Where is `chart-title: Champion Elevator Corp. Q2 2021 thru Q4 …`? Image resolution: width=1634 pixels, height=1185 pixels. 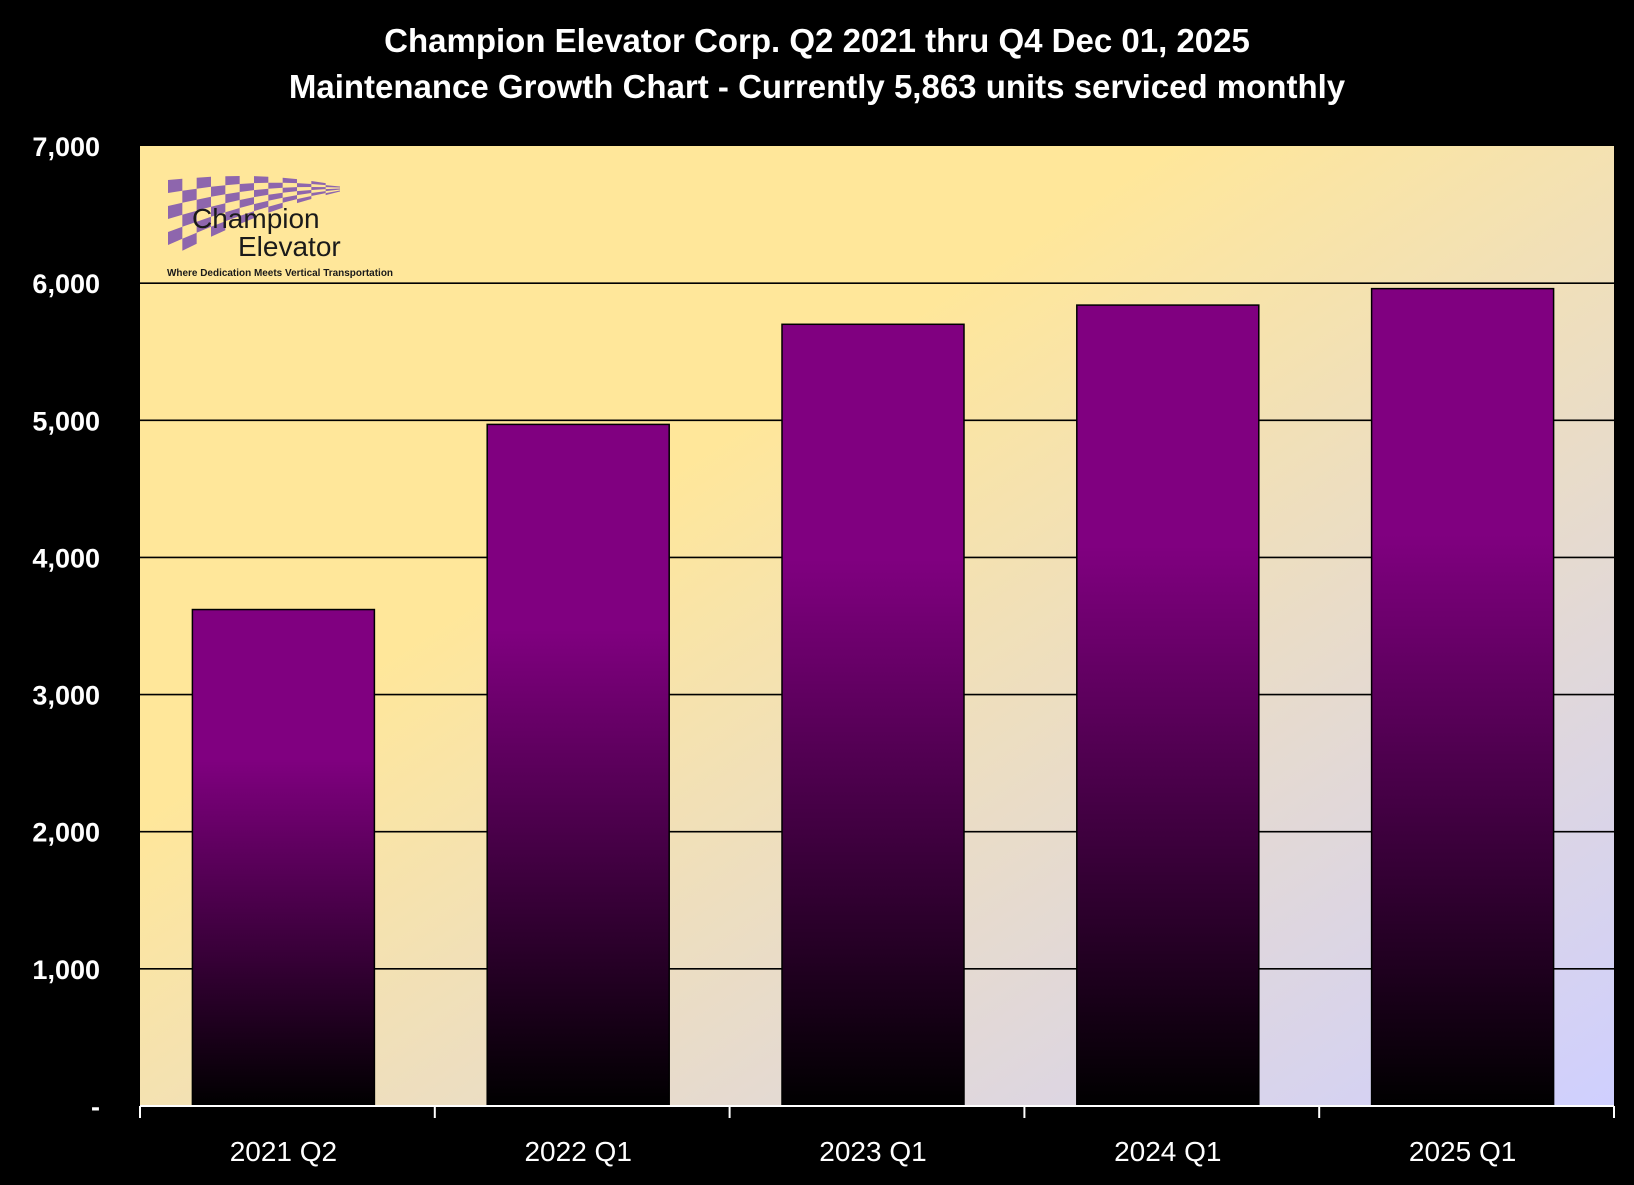 chart-title: Champion Elevator Corp. Q2 2021 thru Q4 … is located at coordinates (817, 40).